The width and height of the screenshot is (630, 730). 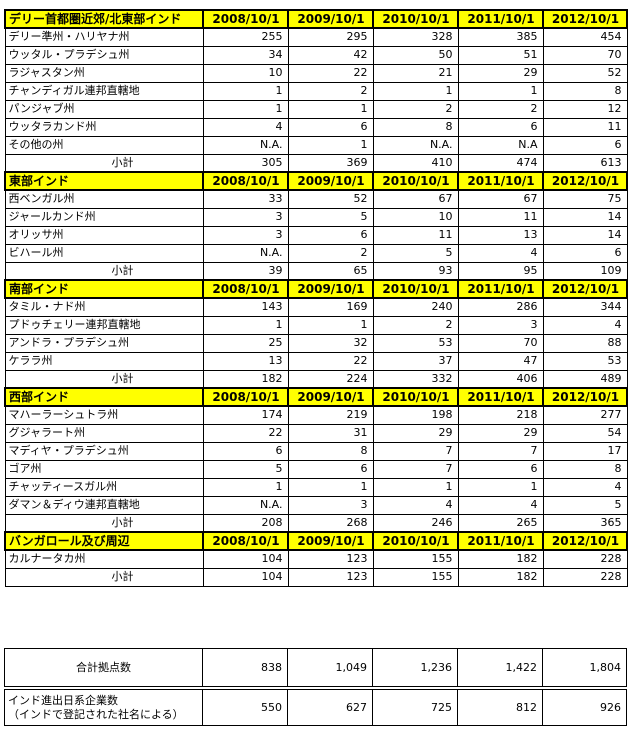 I want to click on subtotal-value: 613, so click(x=585, y=163).